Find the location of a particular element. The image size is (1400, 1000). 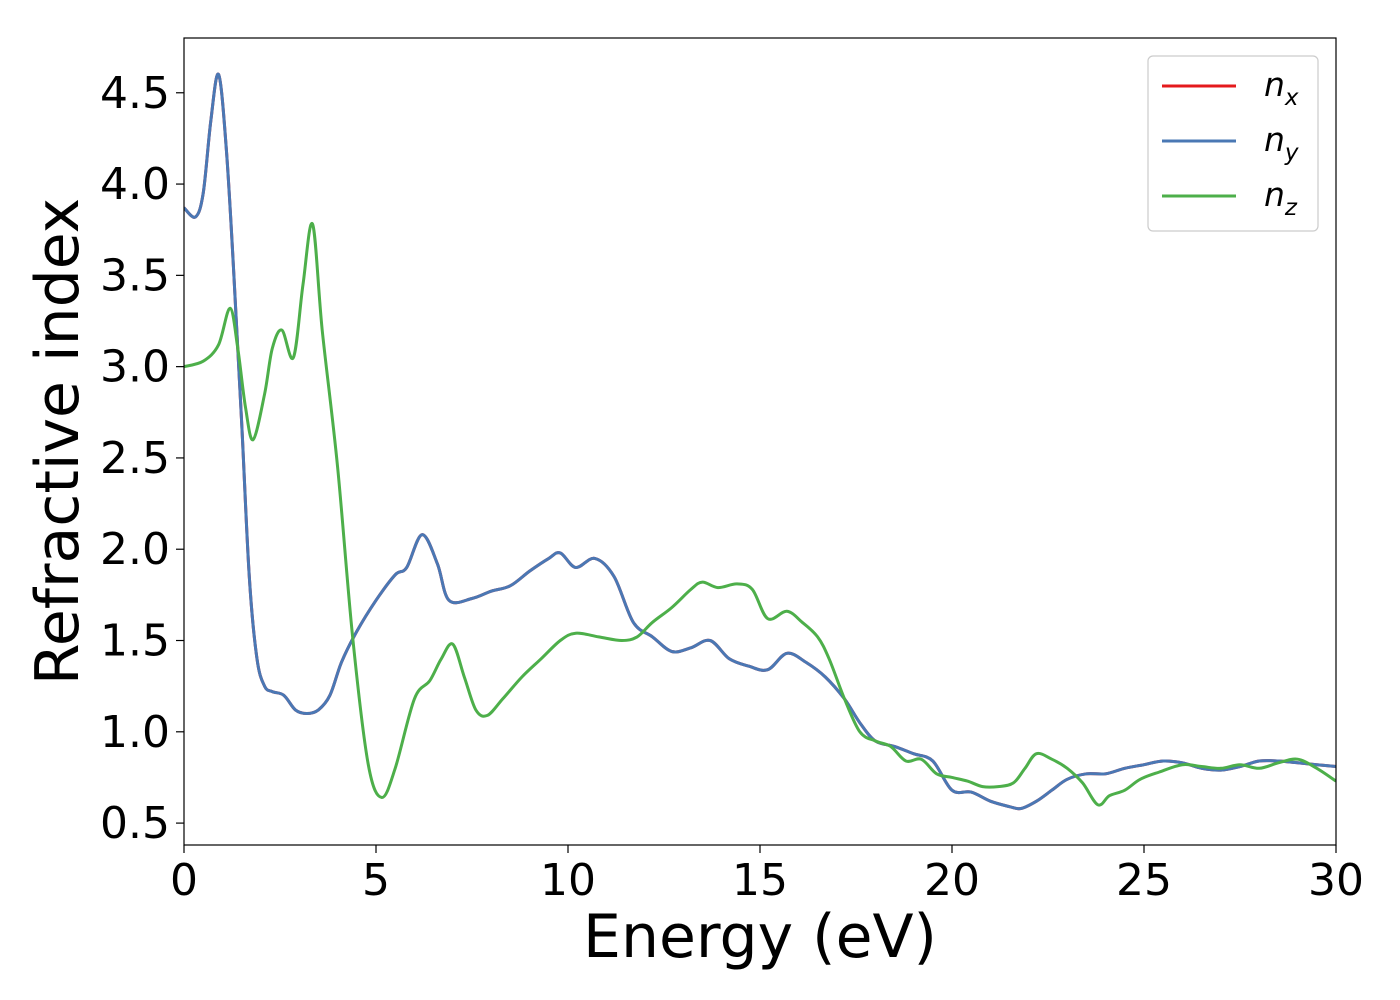

y-tick-label: 4.5 is located at coordinates (135, 93).